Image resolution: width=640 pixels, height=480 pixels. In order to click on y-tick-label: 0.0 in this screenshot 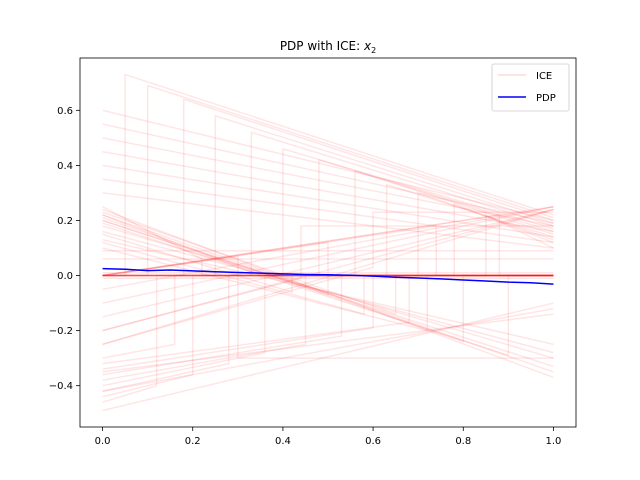, I will do `click(65, 276)`.